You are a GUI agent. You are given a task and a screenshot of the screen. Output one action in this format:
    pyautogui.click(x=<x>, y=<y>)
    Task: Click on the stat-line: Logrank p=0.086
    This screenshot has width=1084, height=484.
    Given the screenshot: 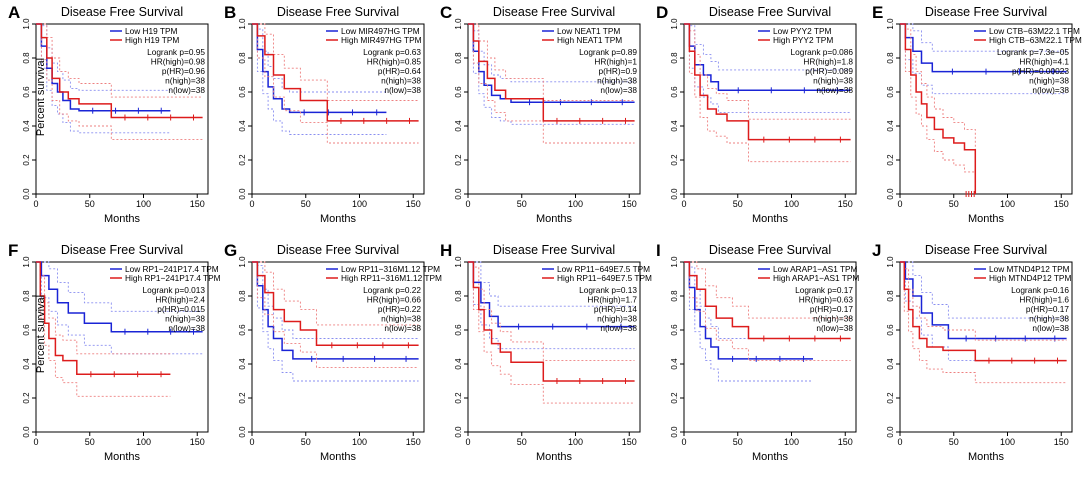 What is the action you would take?
    pyautogui.click(x=821, y=52)
    